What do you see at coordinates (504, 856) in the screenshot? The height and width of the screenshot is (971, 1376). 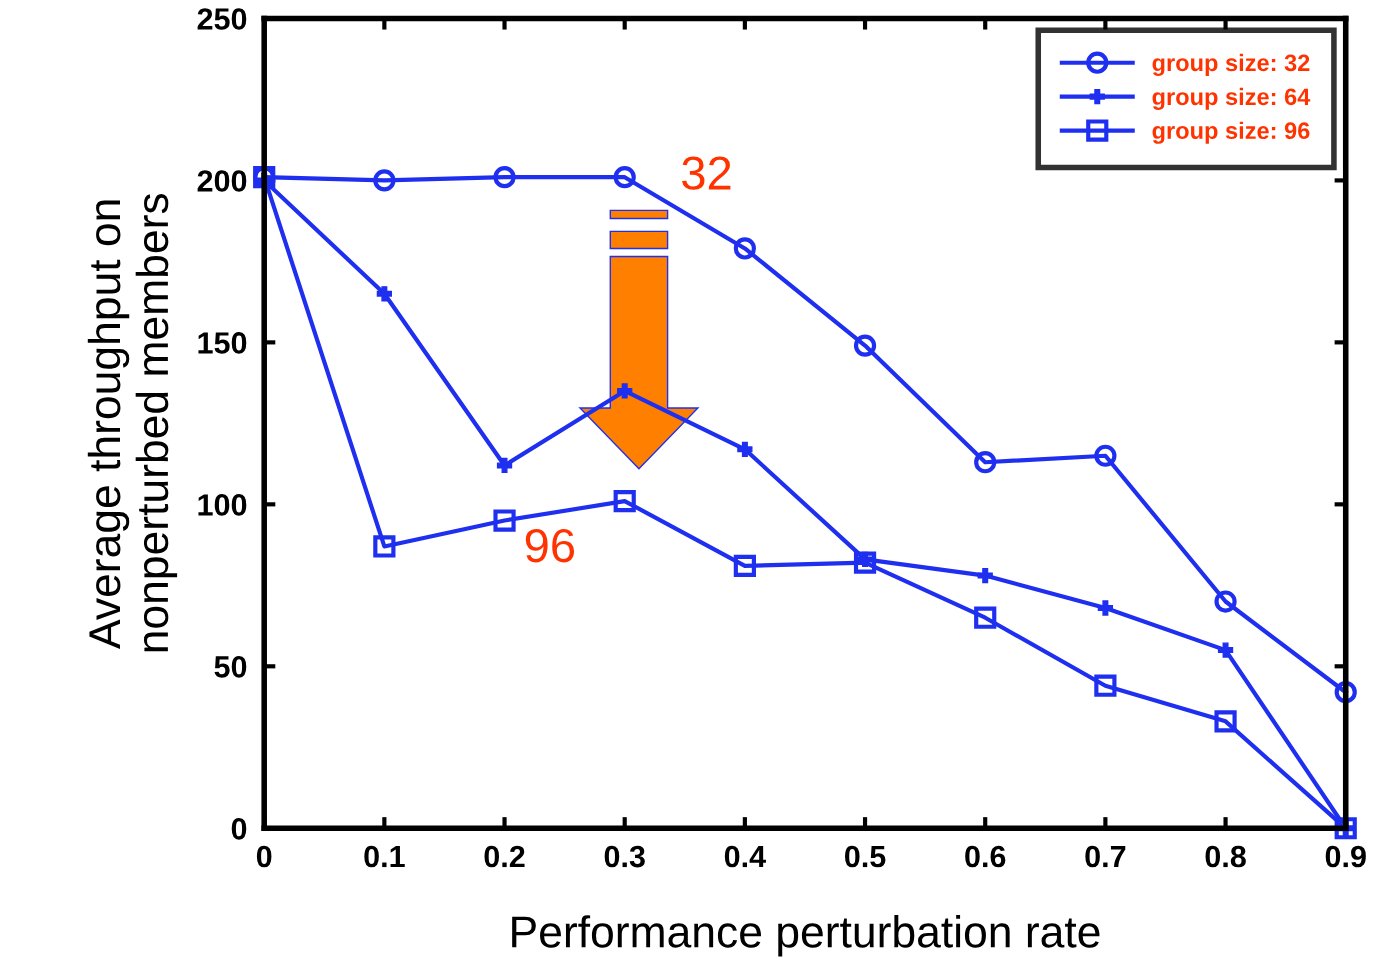 I see `x-tick-label: 0.2` at bounding box center [504, 856].